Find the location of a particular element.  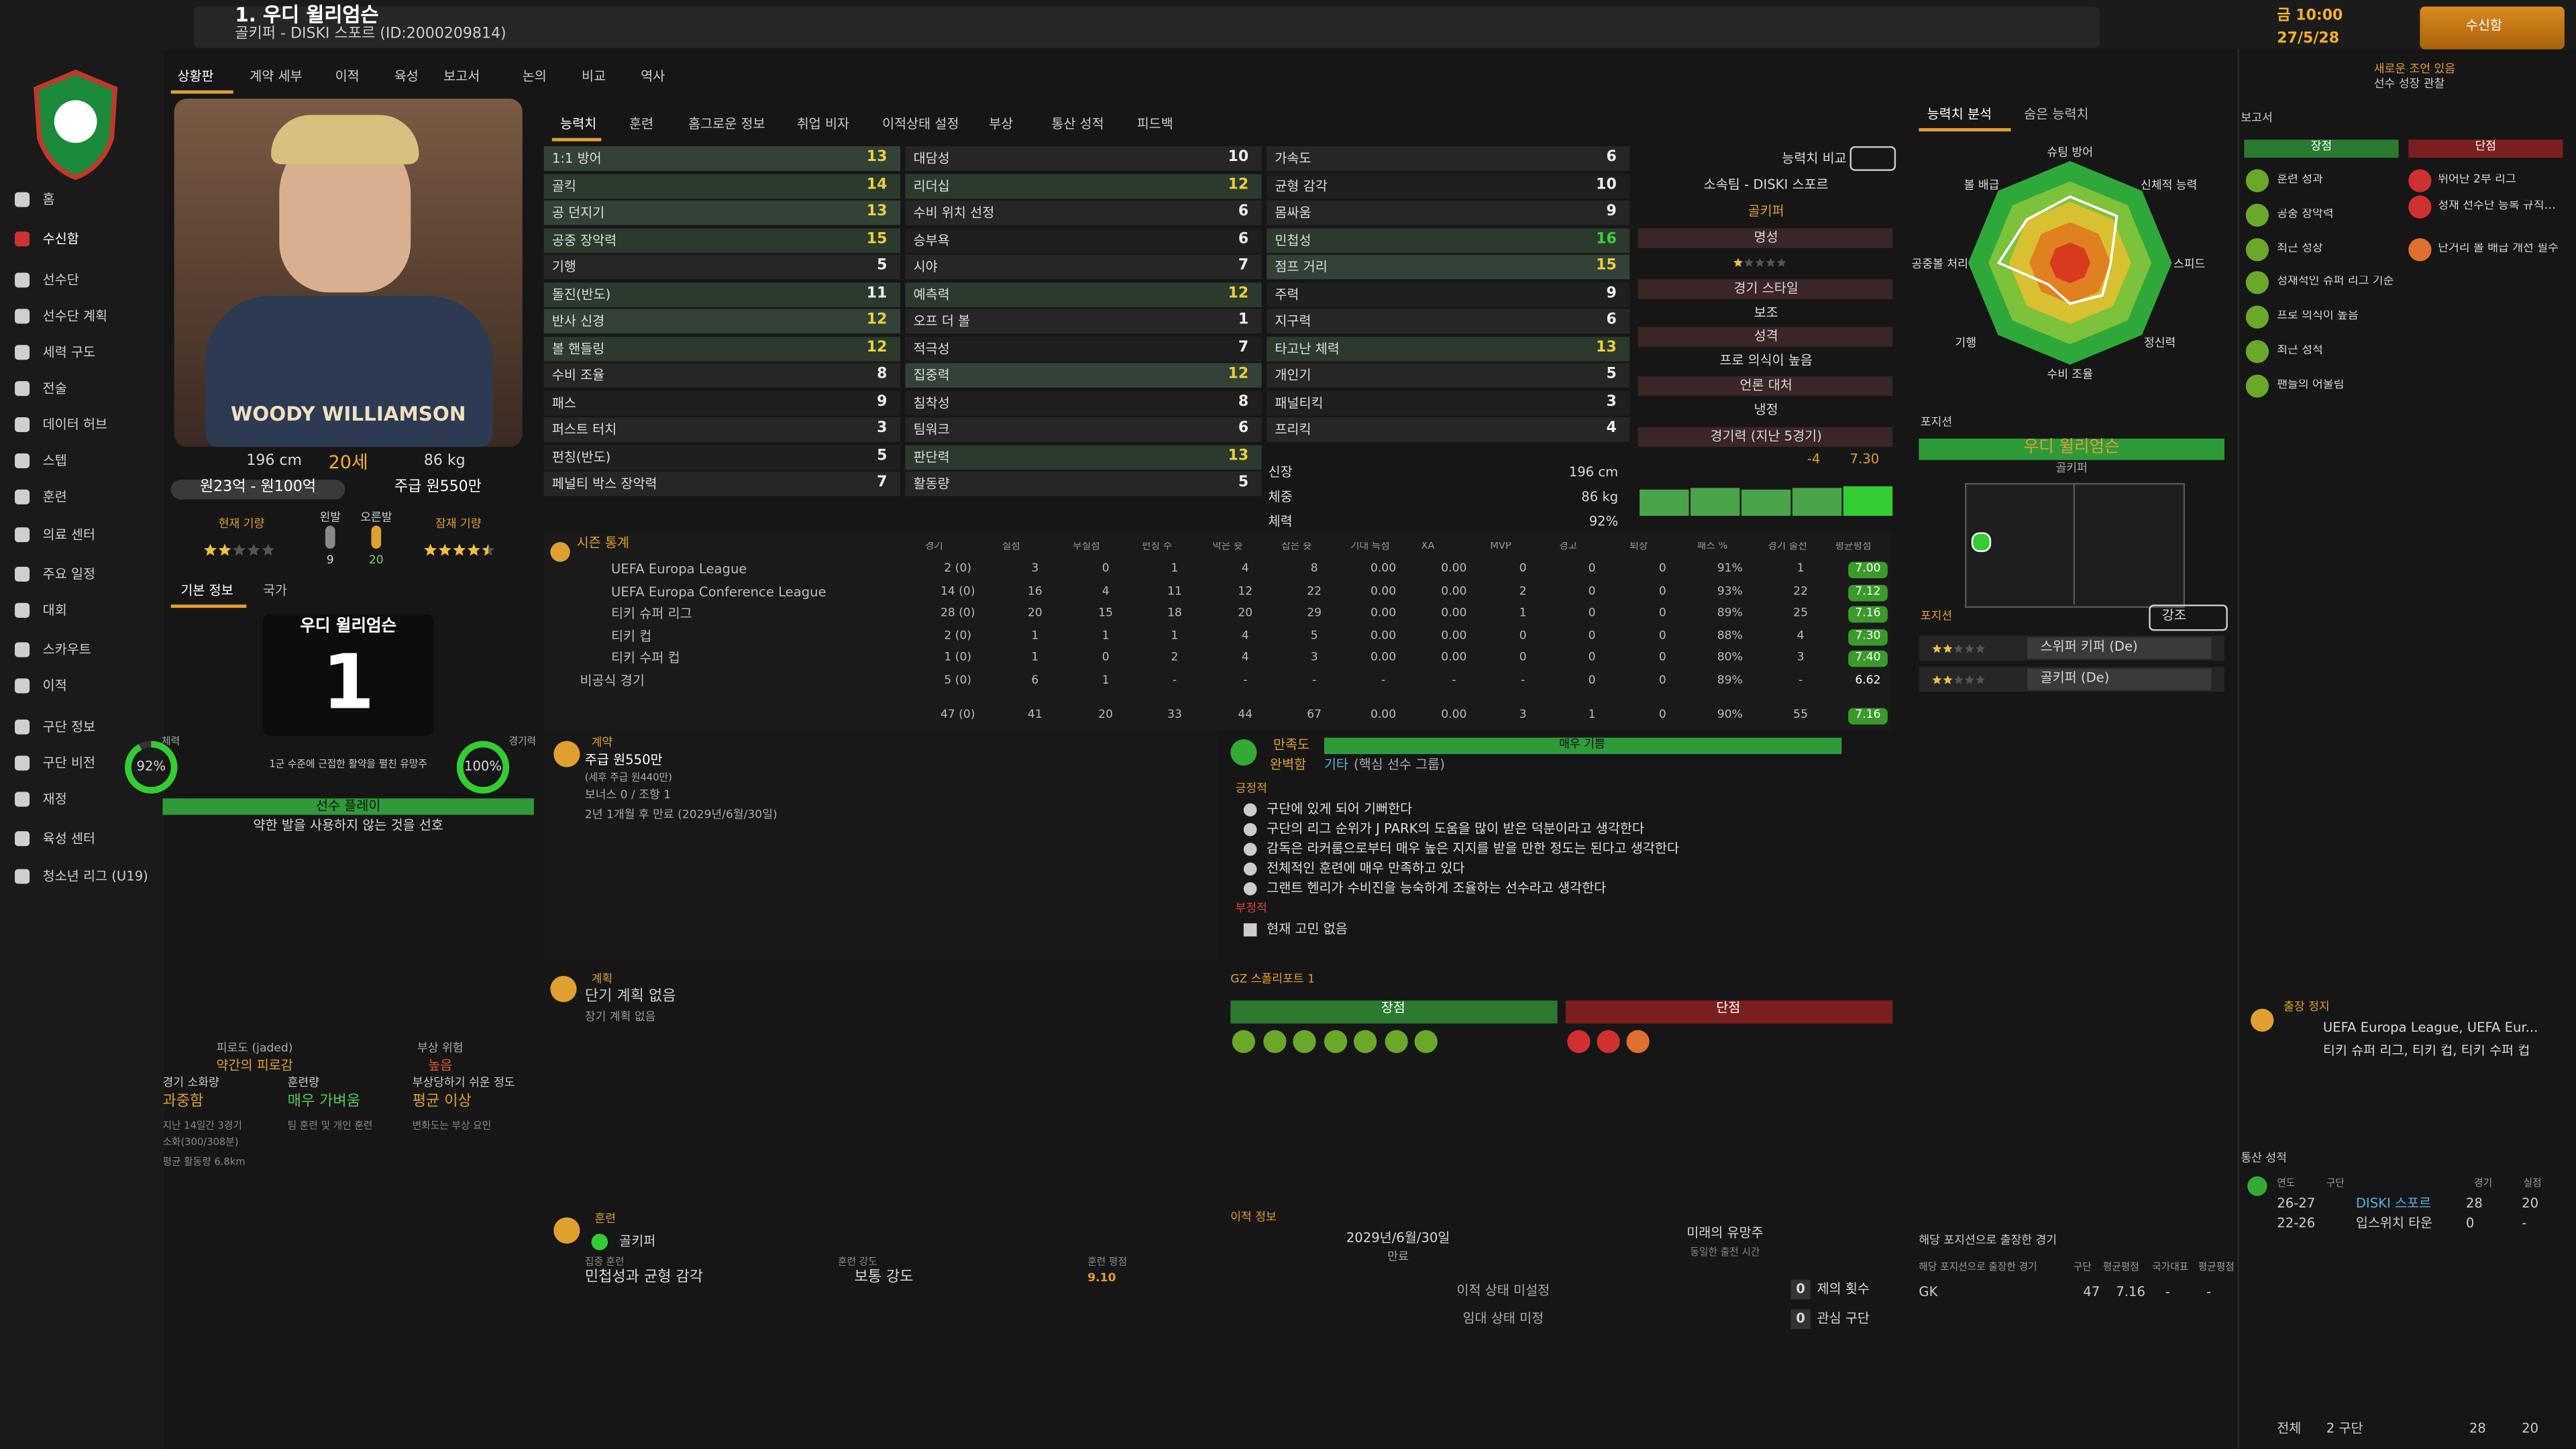

nav-item: 데이터 허브 is located at coordinates (75, 425).